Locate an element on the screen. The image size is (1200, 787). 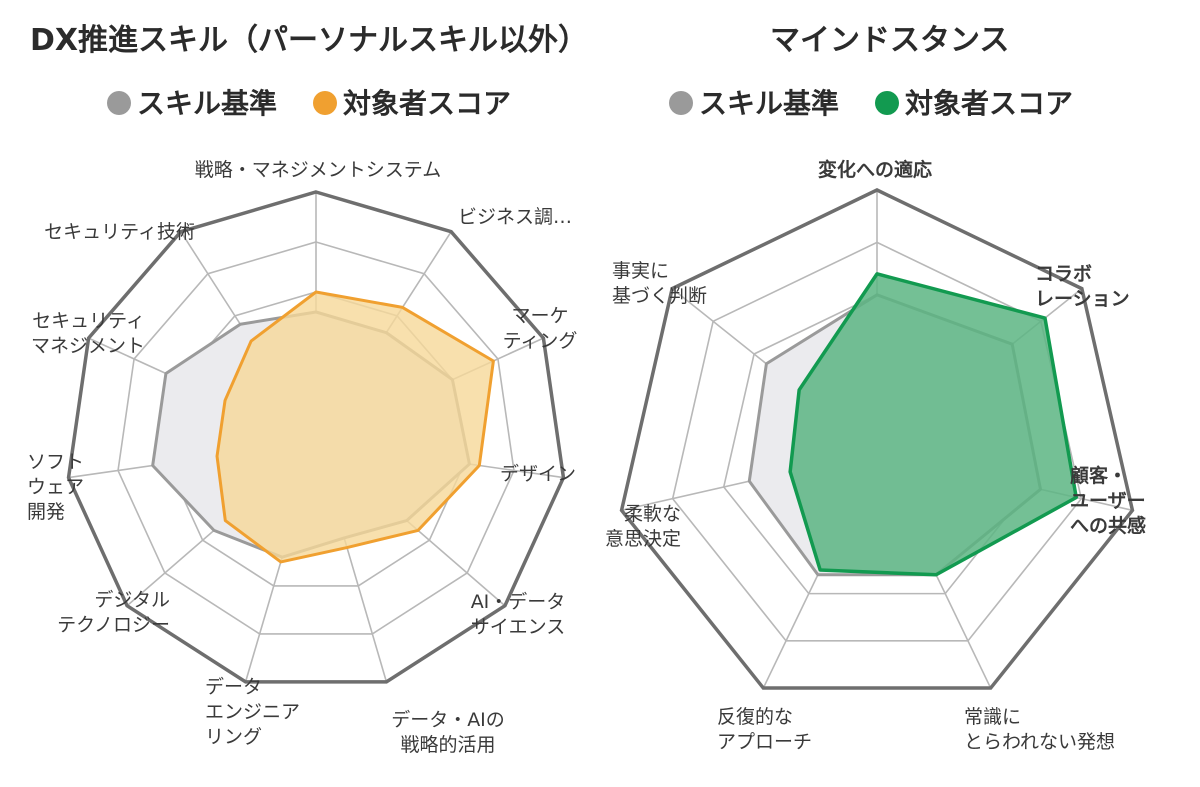
axis-label: セキュリティ技術 is located at coordinates (119, 232).